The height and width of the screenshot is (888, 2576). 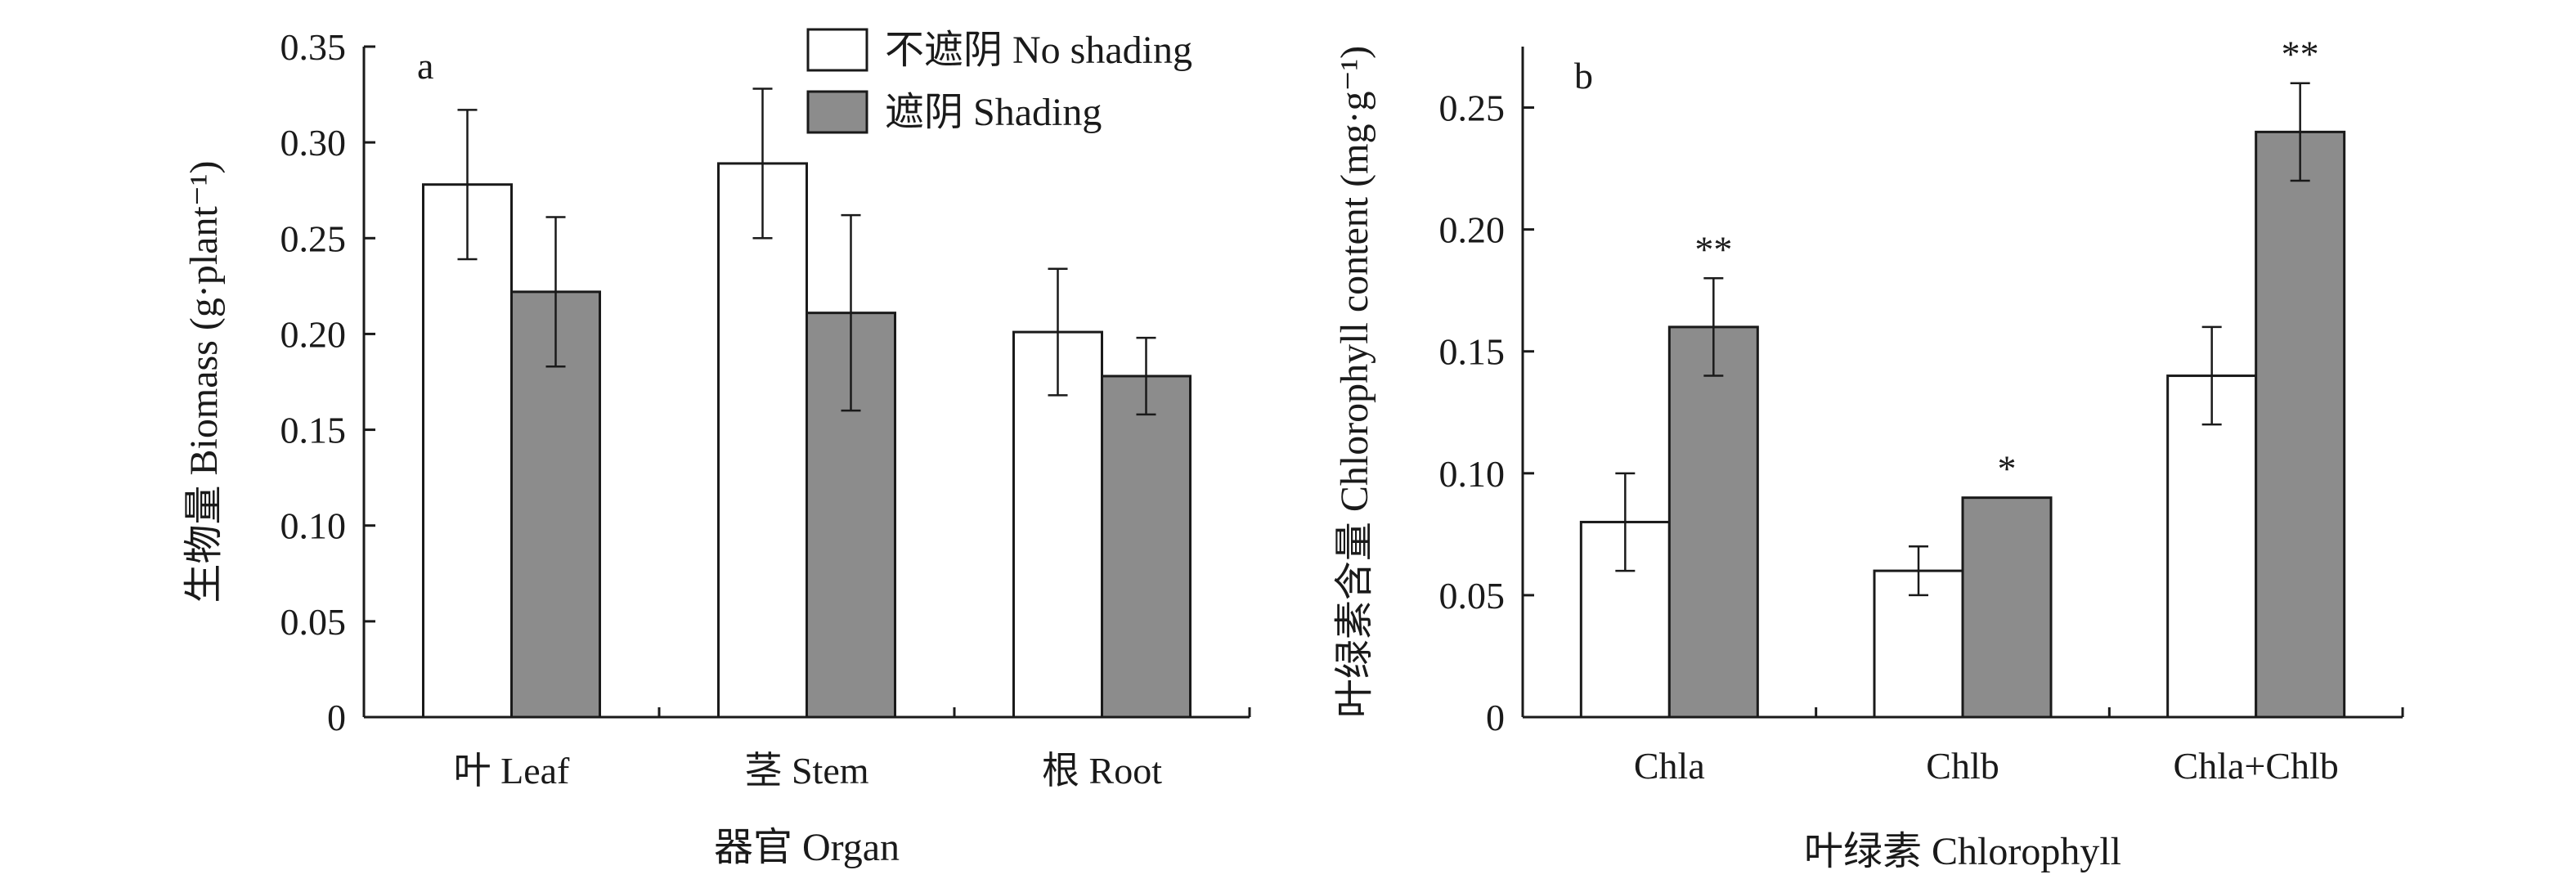 What do you see at coordinates (1669, 766) in the screenshot?
I see `x-tick-label: Chla` at bounding box center [1669, 766].